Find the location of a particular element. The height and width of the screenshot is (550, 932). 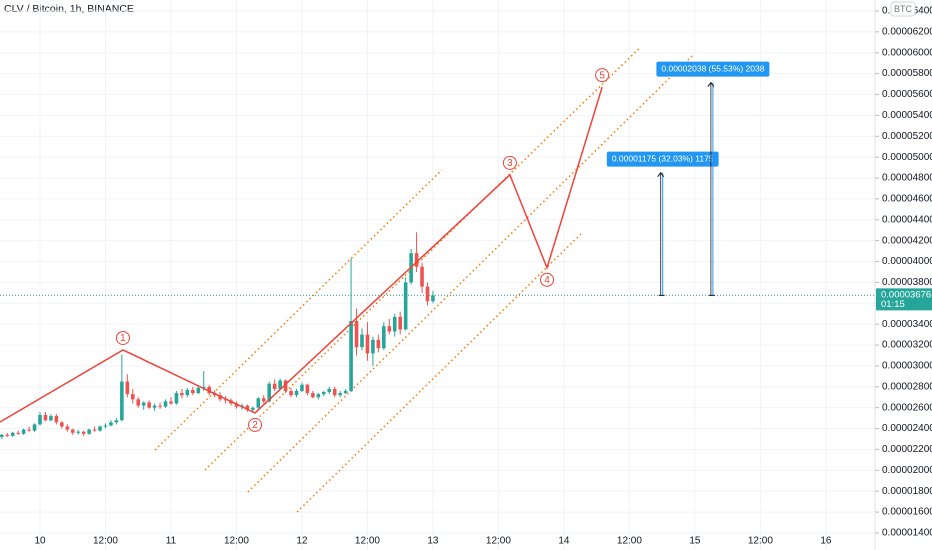

y-tick-label: 0.00002600 is located at coordinates (907, 407).